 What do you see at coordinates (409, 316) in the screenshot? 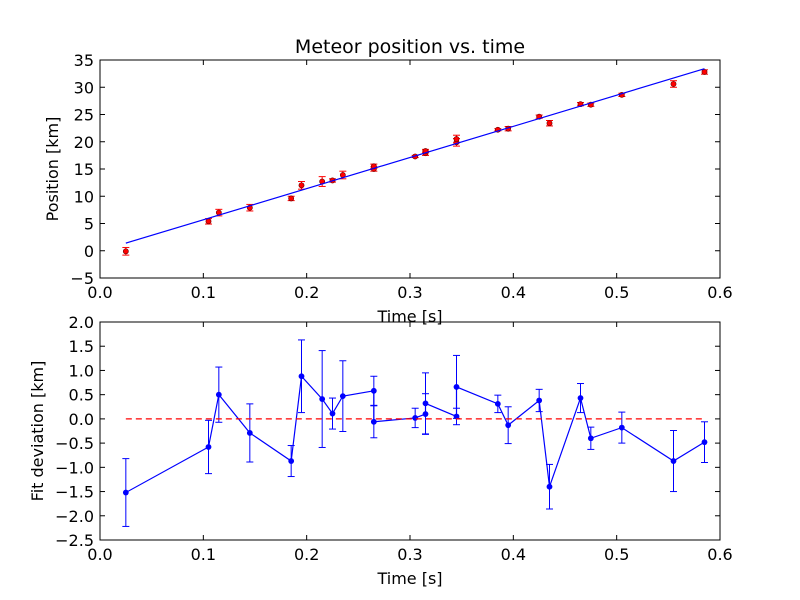
I see `position-x-axis-label: Time [s]` at bounding box center [409, 316].